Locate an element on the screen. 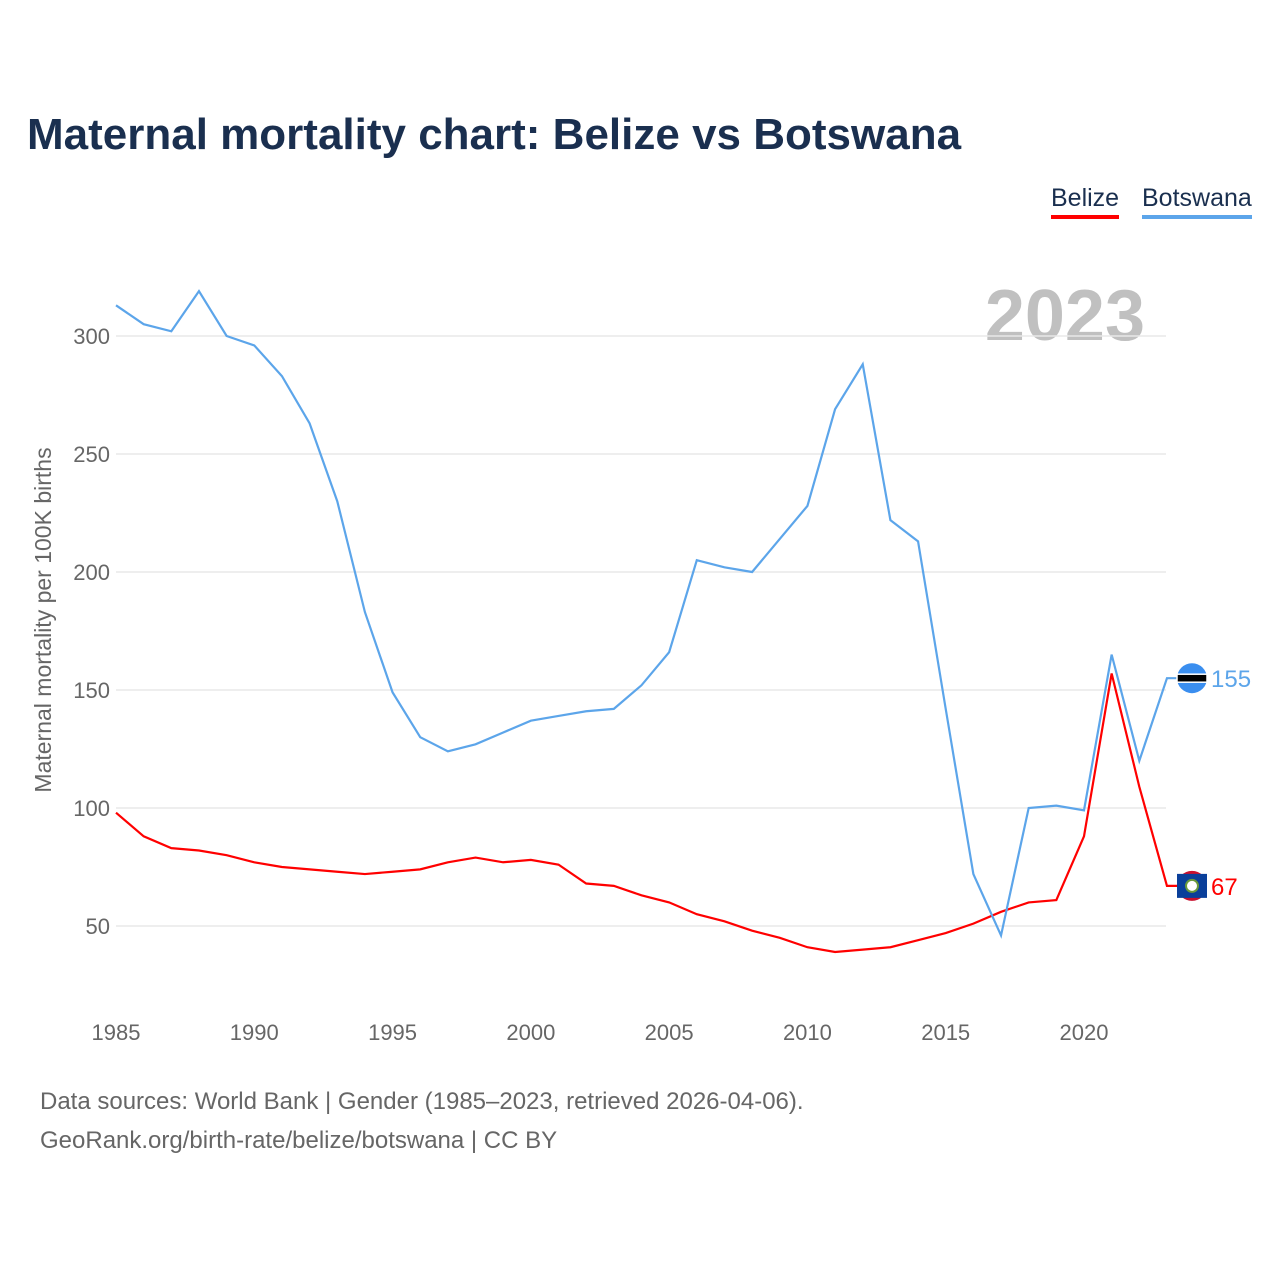 This screenshot has width=1280, height=1280. botswana-flag-icon is located at coordinates (1192, 678).